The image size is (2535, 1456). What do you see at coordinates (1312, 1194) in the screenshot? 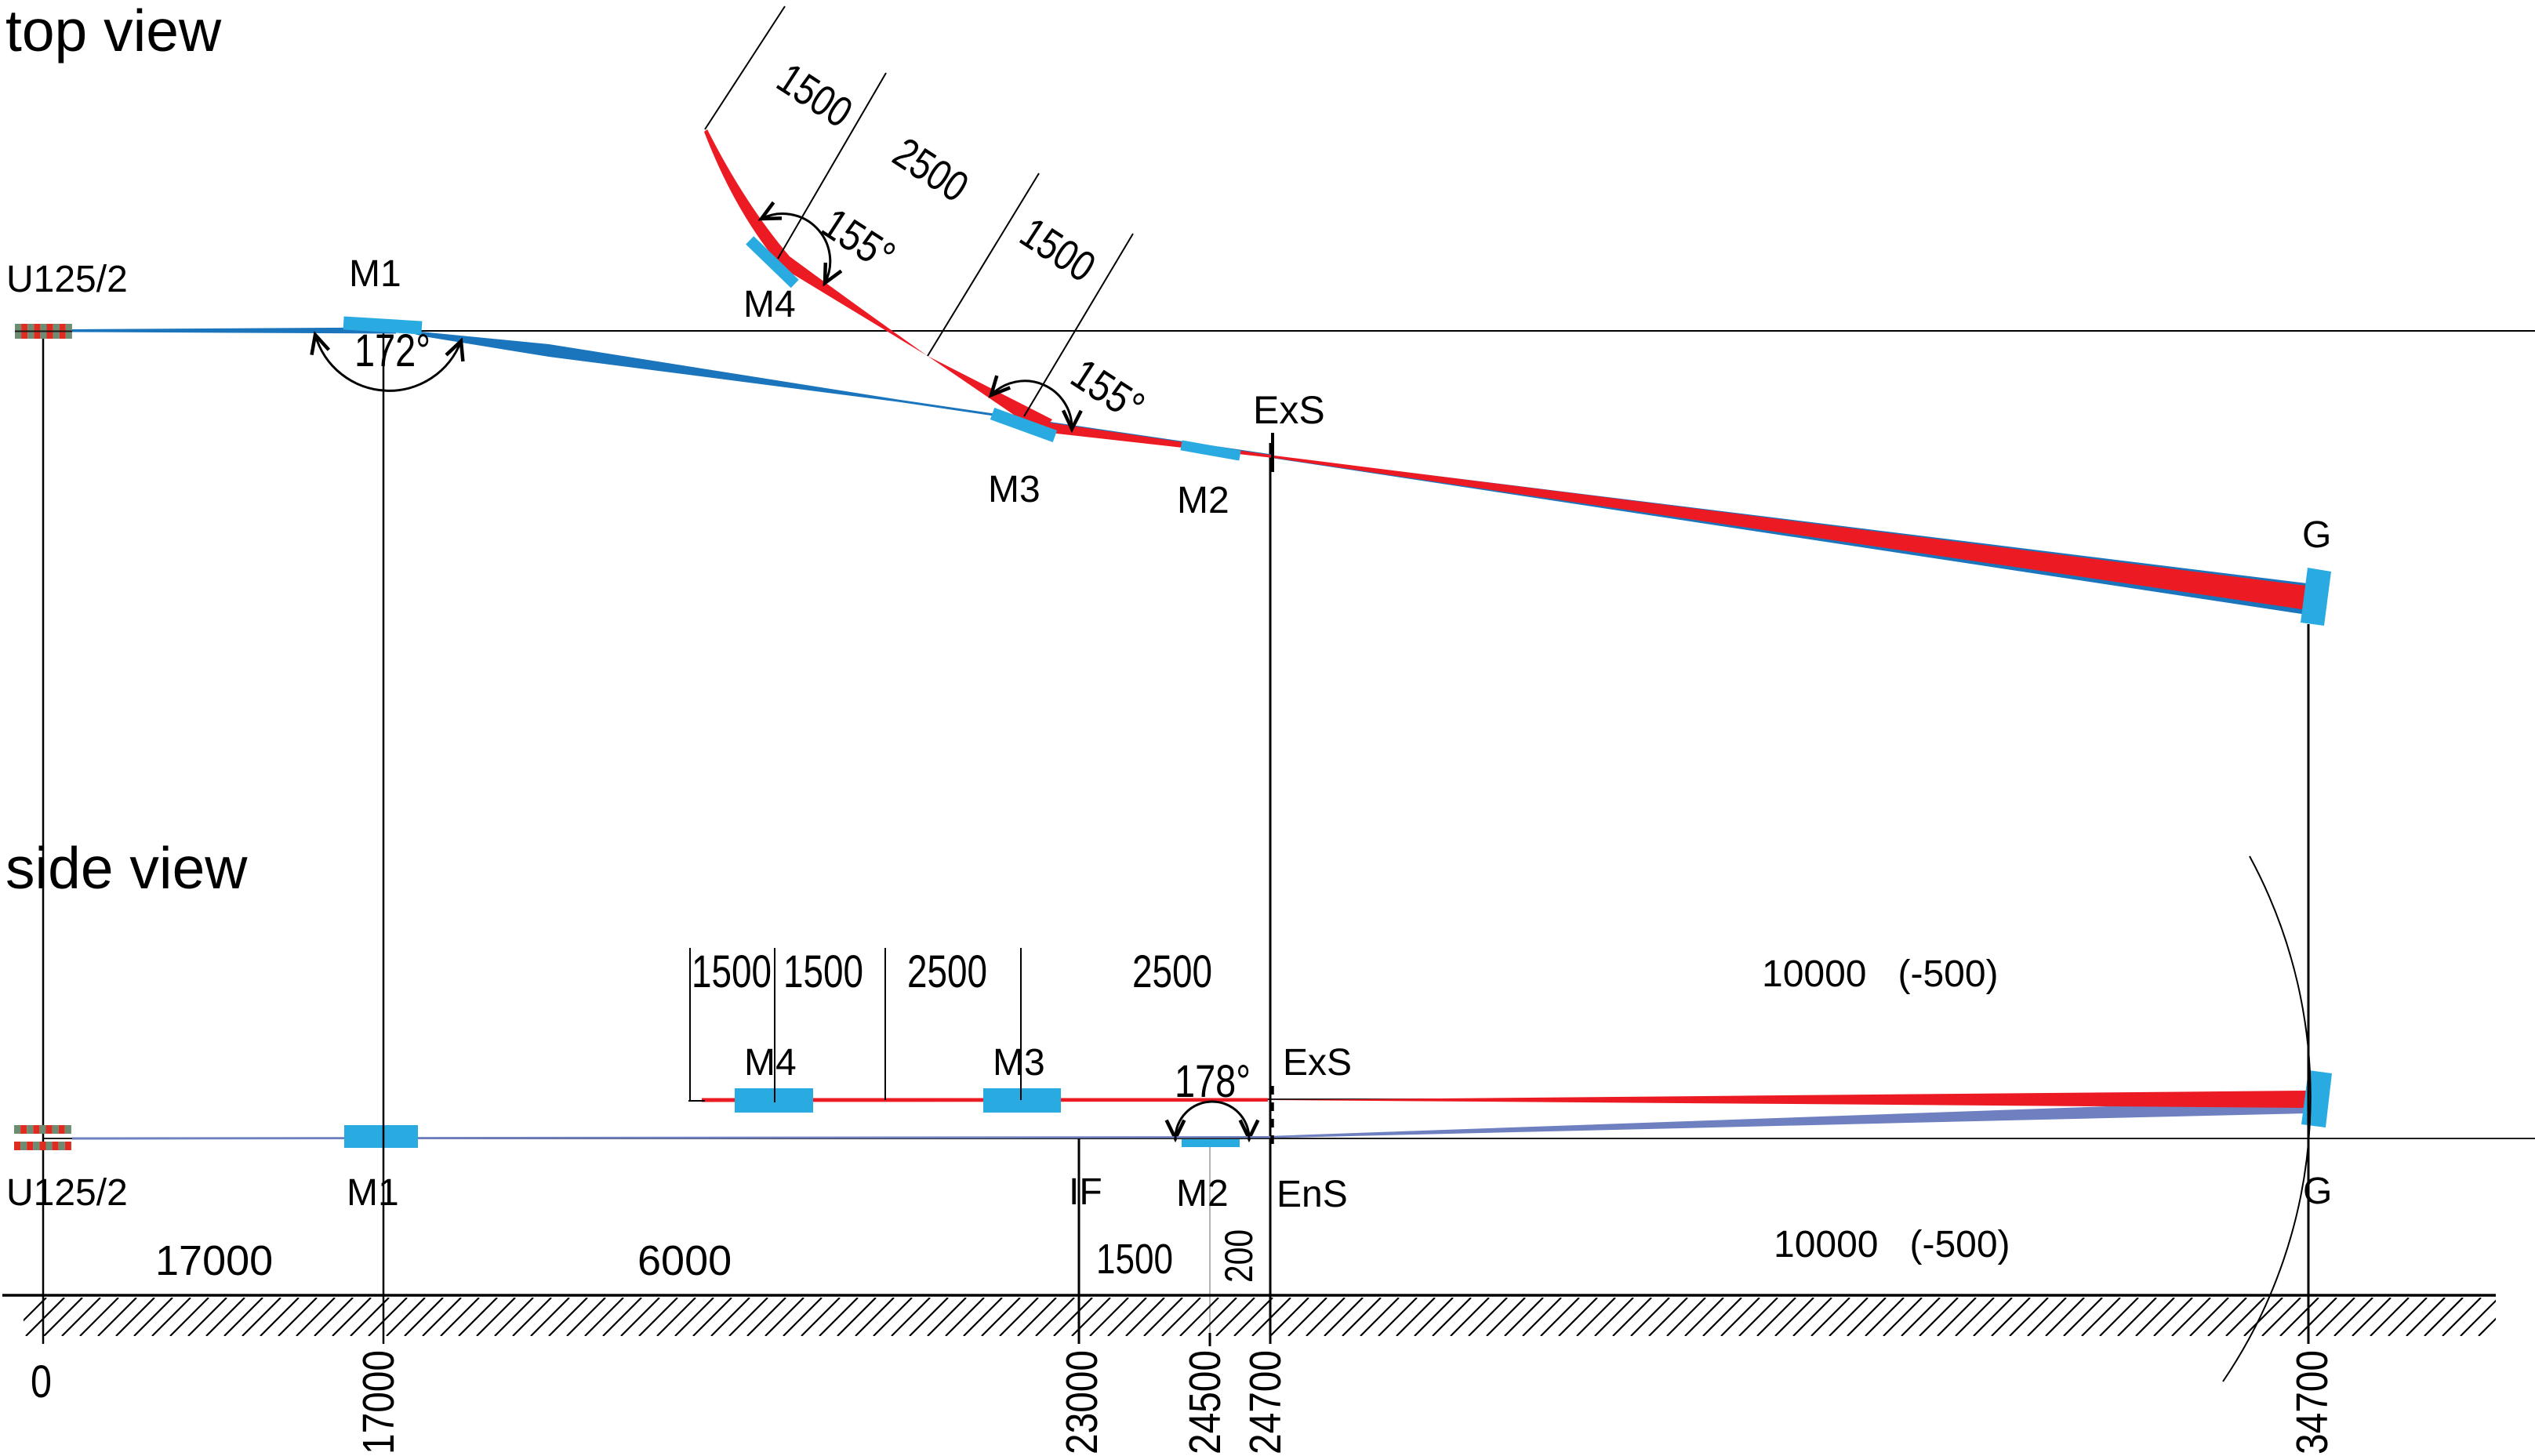
I see `svg-text: EnS` at bounding box center [1312, 1194].